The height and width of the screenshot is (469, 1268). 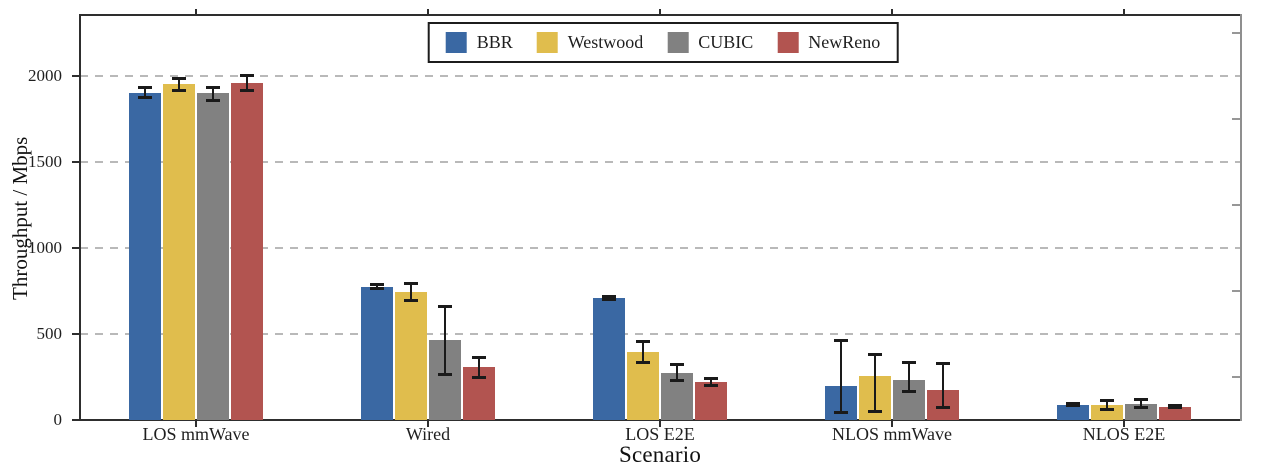 I want to click on legend-swatch-cubic, so click(x=678, y=42).